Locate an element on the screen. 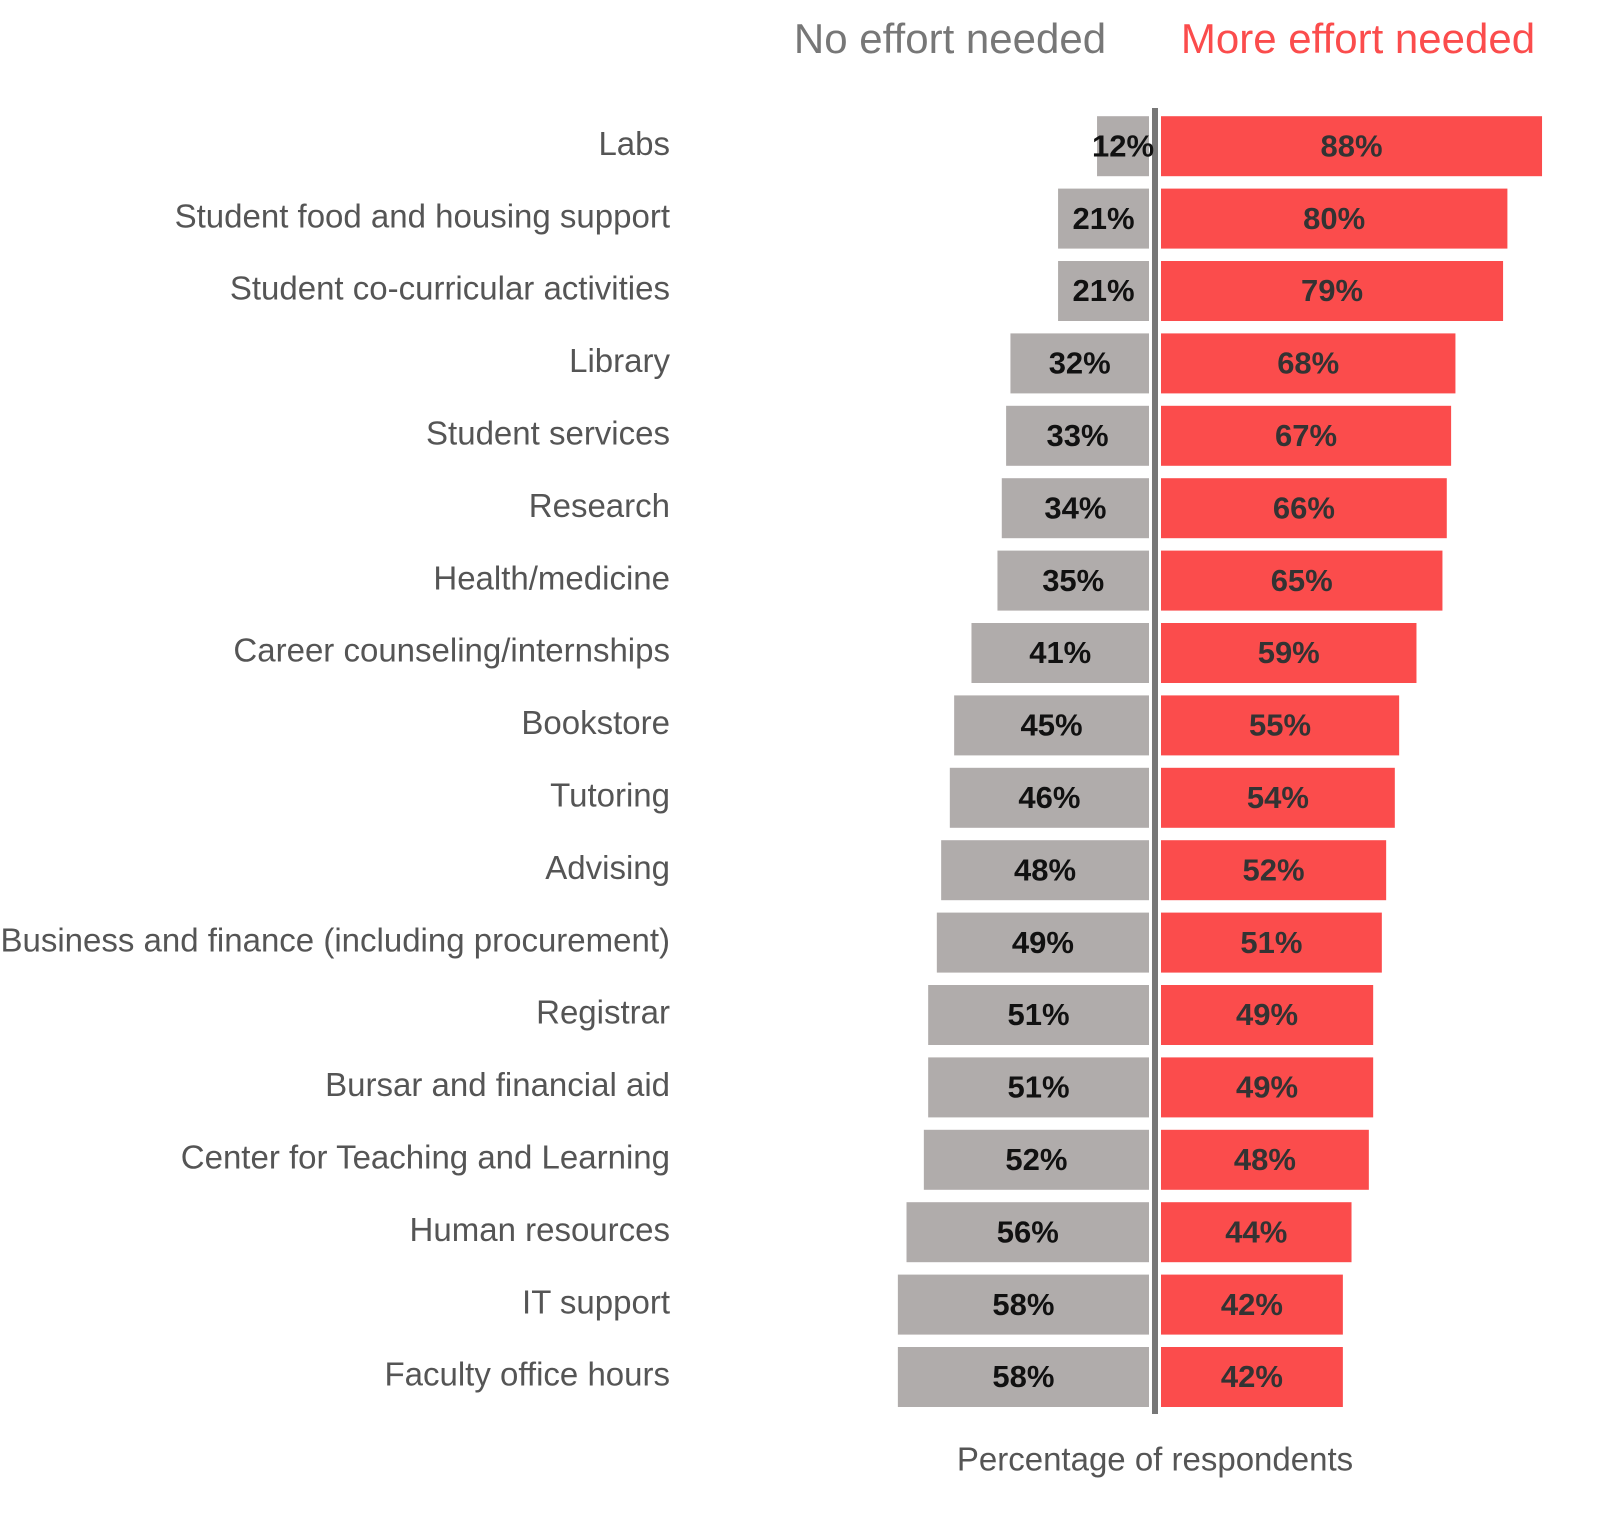 The width and height of the screenshot is (1600, 1517). value-label: 88% is located at coordinates (1351, 145).